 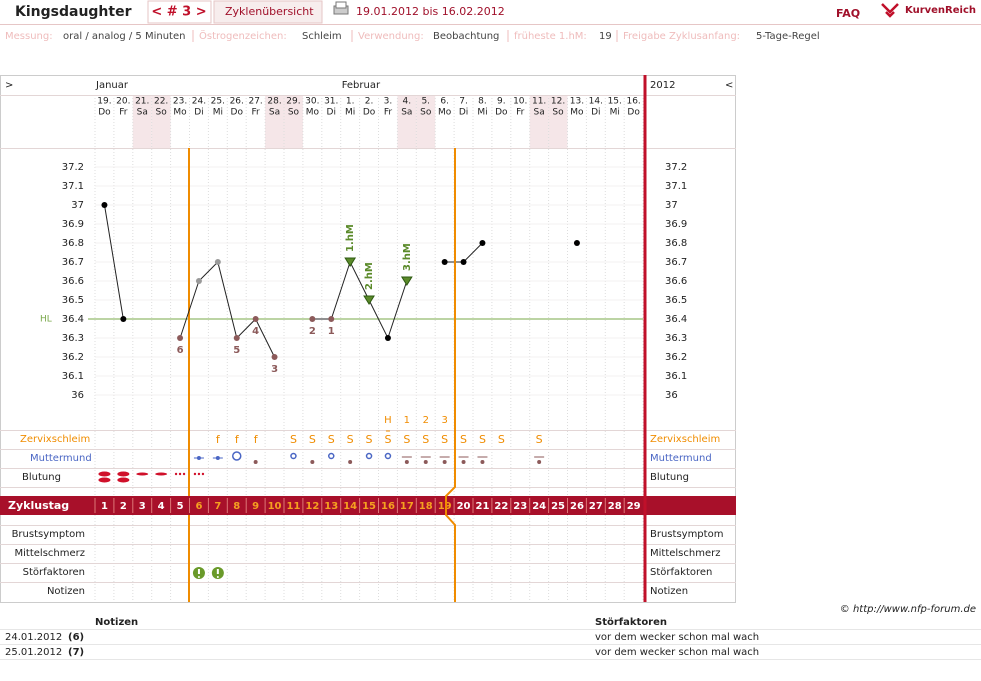 What do you see at coordinates (686, 534) in the screenshot?
I see `row-label-right: Brustsymptom` at bounding box center [686, 534].